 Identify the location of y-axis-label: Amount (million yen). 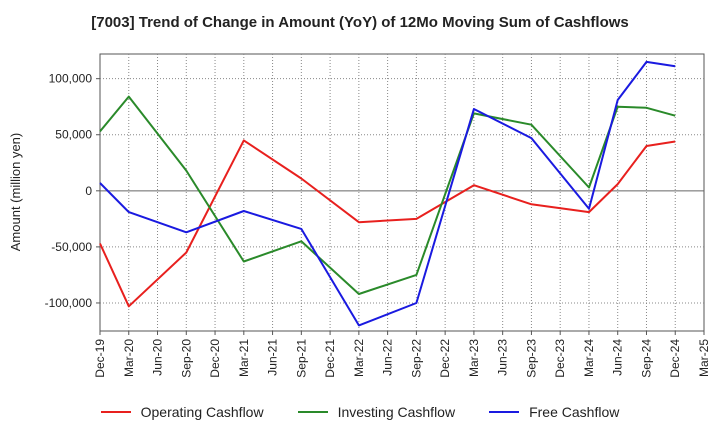
(15, 192).